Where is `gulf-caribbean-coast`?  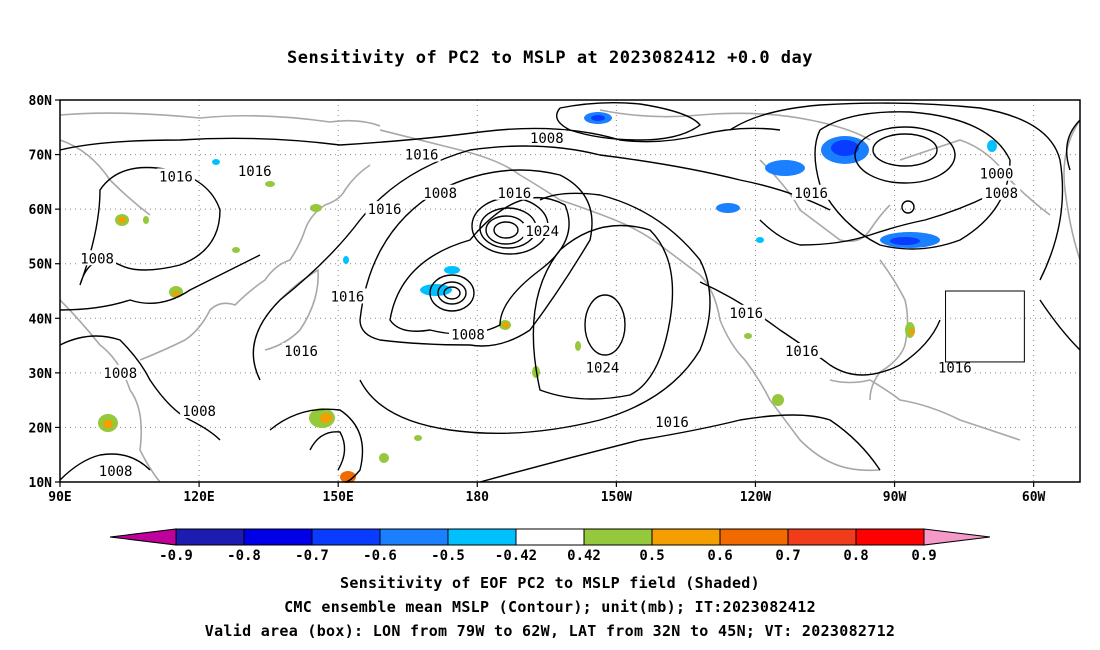 gulf-caribbean-coast is located at coordinates (925, 410).